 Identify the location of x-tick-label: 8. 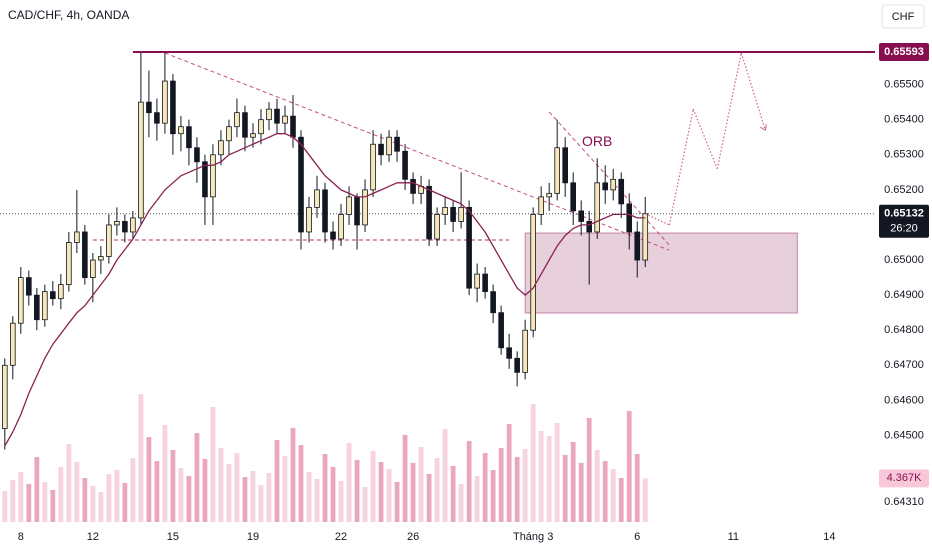
(21, 537).